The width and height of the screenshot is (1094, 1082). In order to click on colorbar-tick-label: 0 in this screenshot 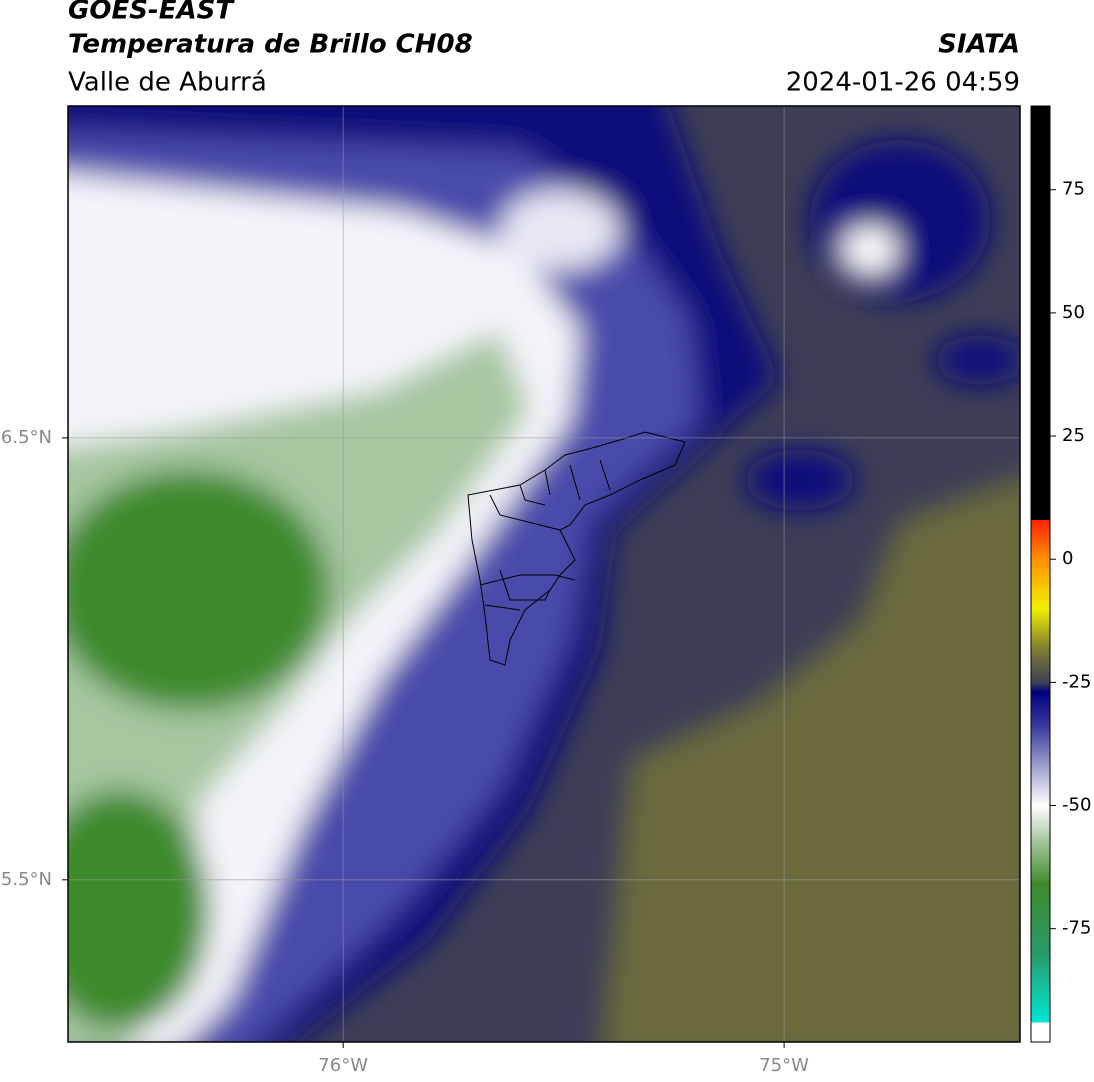, I will do `click(1067, 558)`.